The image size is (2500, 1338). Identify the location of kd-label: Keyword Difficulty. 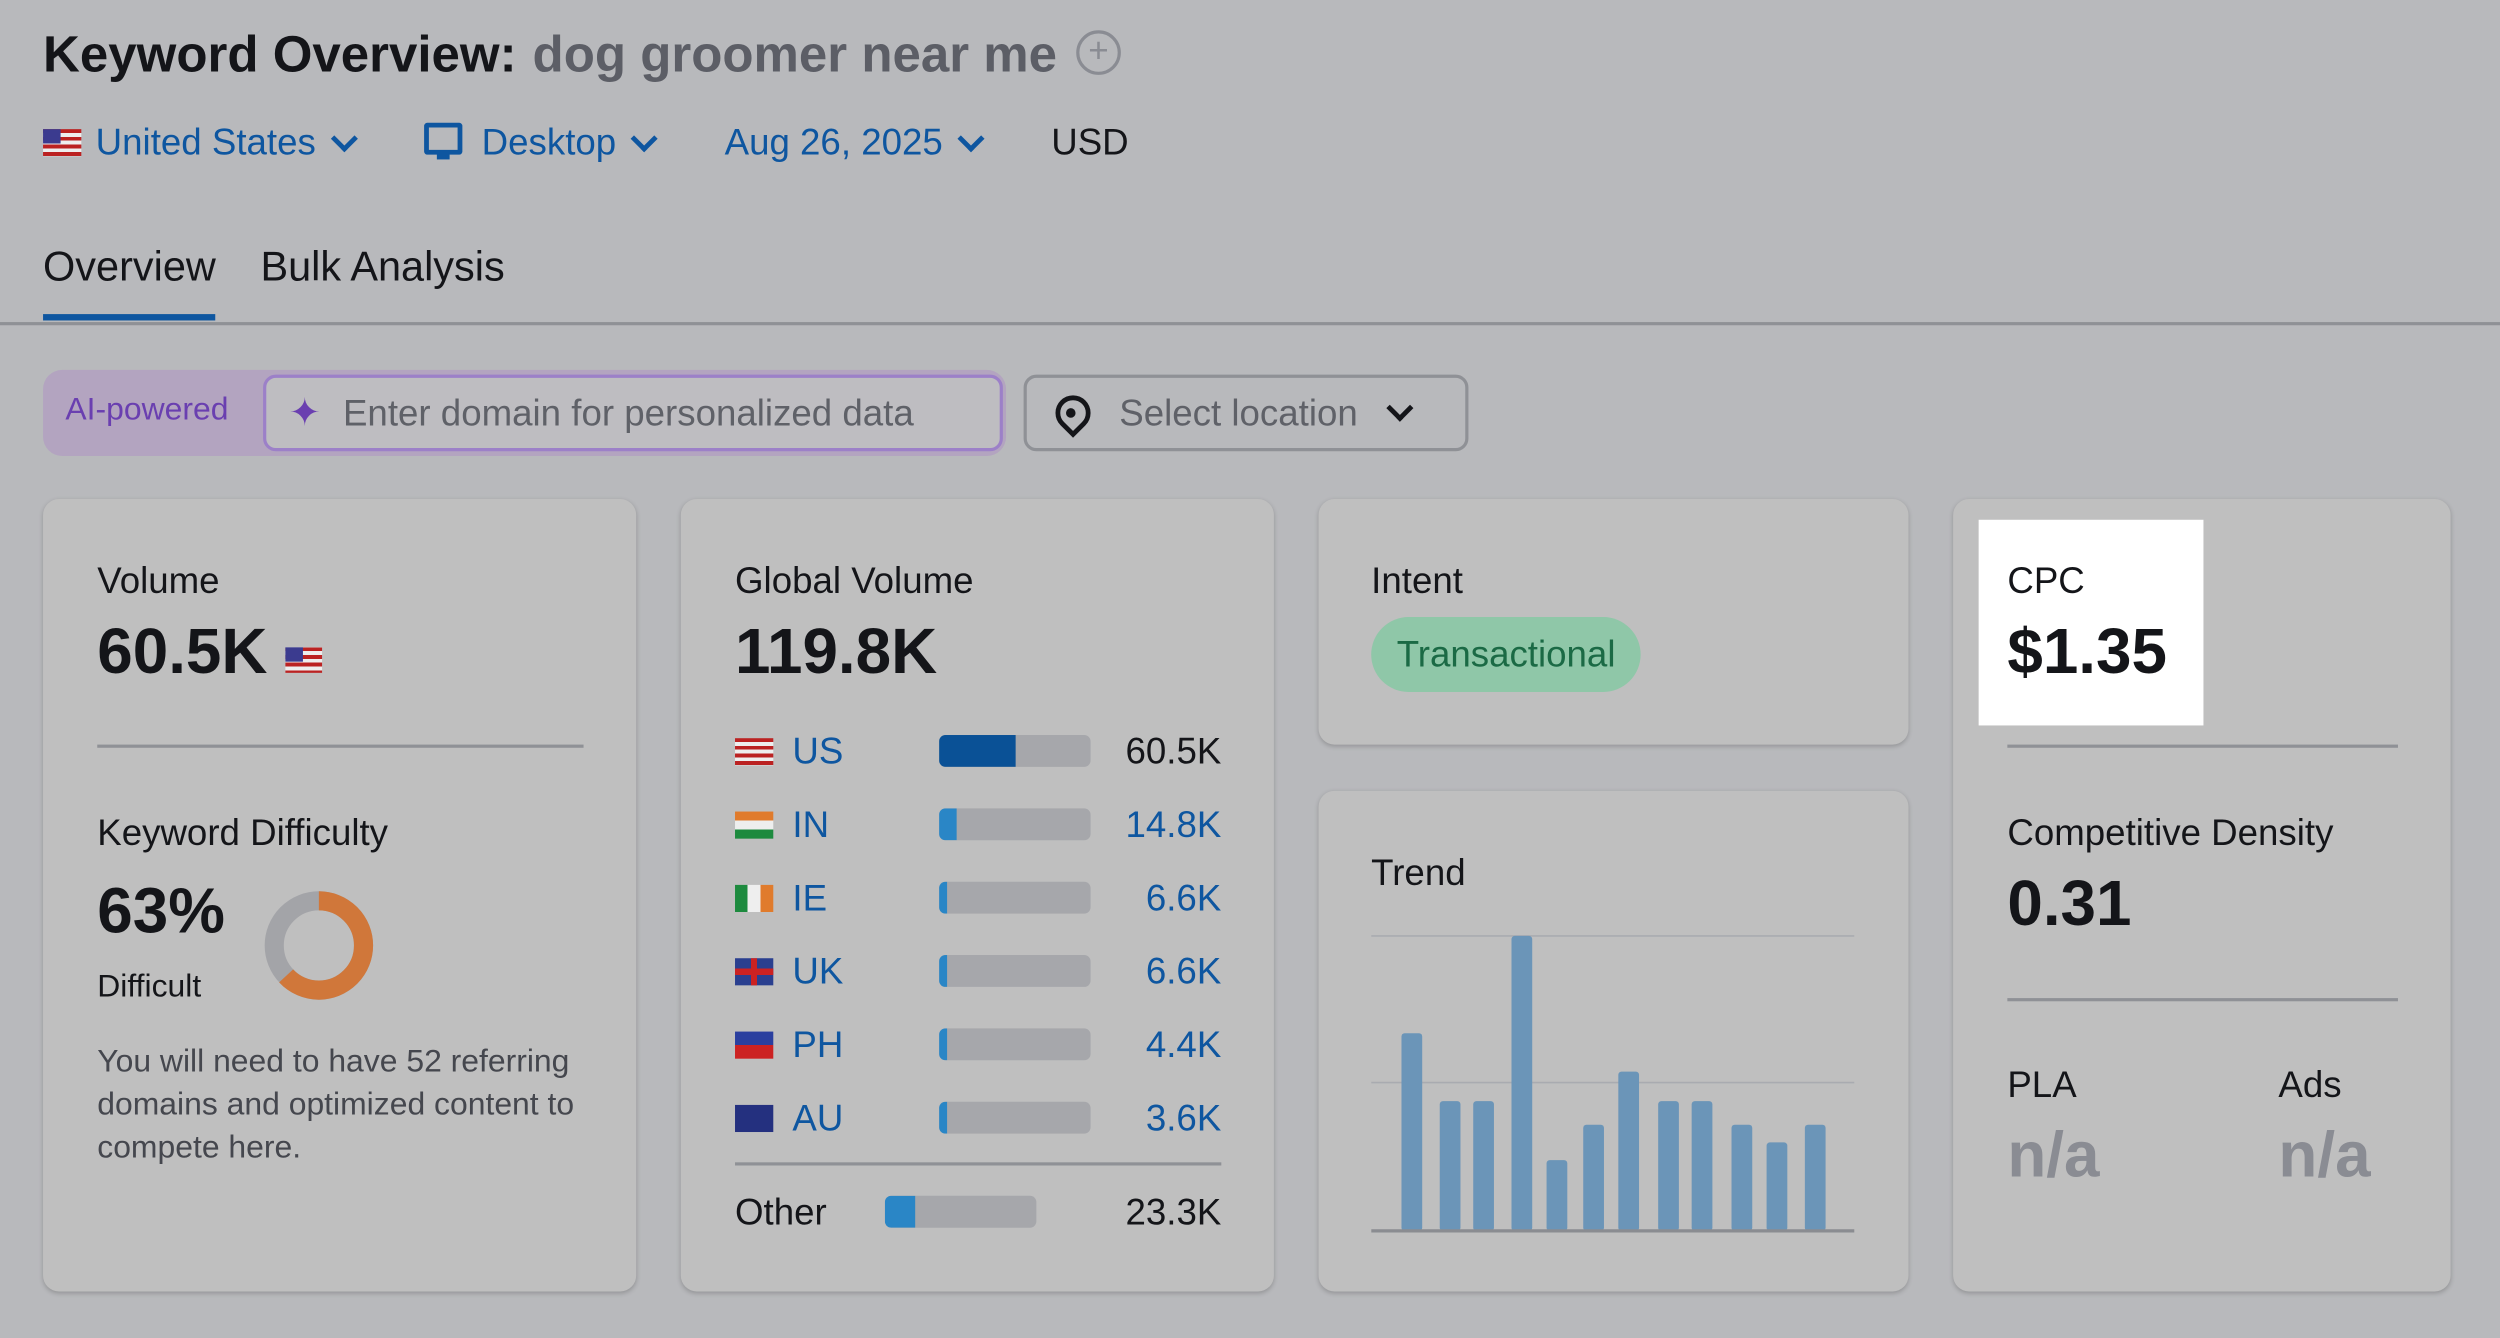
(243, 832).